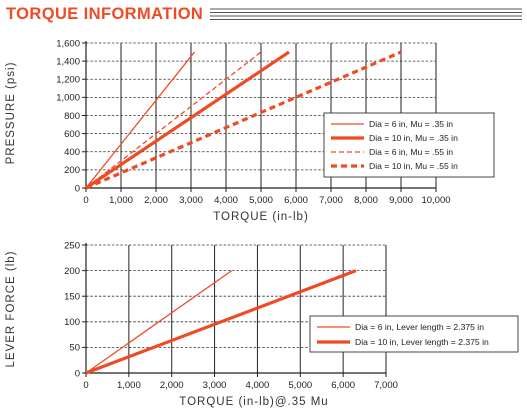 The width and height of the screenshot is (527, 412). Describe the element at coordinates (72, 116) in the screenshot. I see `chart1-ytick-label: 800` at that location.